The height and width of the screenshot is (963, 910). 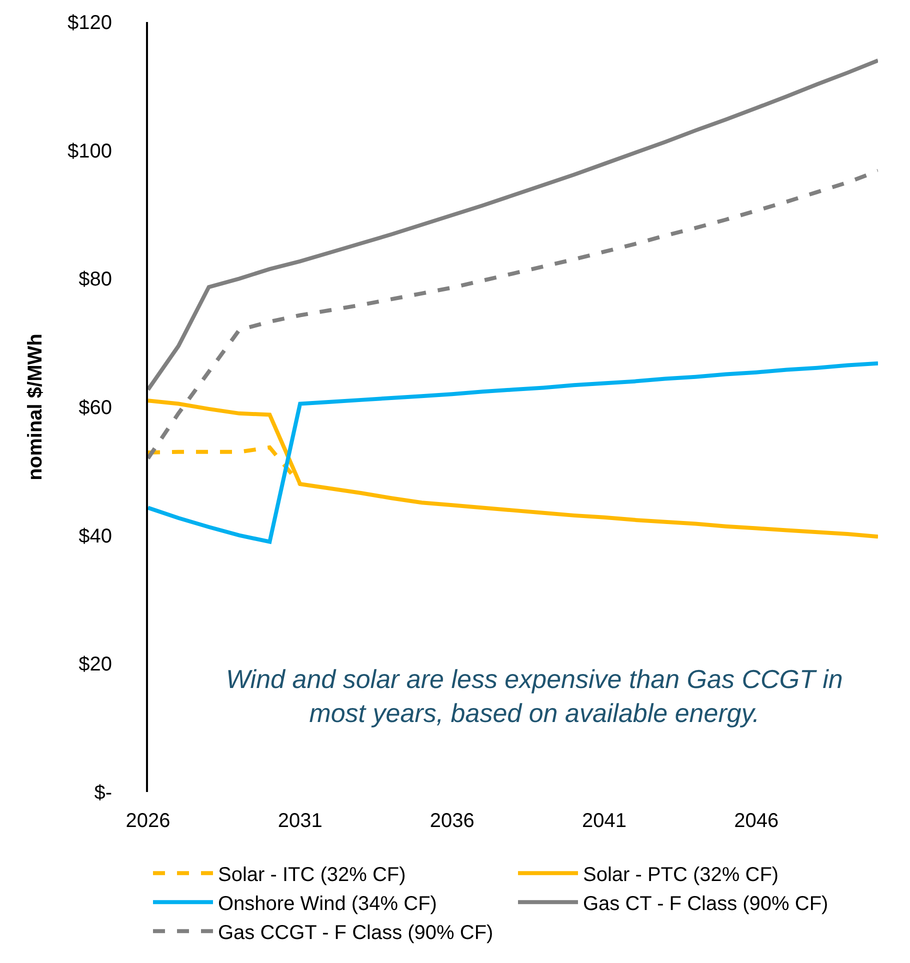 What do you see at coordinates (95, 408) in the screenshot?
I see `y-tick-label: $60` at bounding box center [95, 408].